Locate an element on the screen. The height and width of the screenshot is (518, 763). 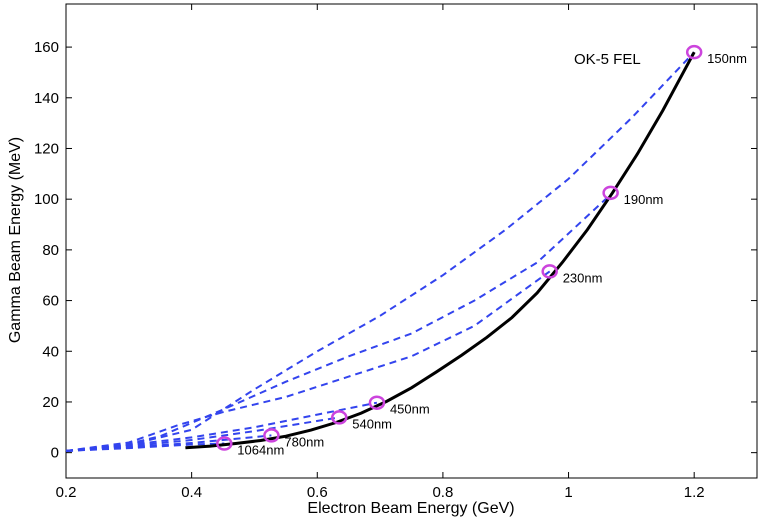
marker-label-150nm: 150nm is located at coordinates (727, 58).